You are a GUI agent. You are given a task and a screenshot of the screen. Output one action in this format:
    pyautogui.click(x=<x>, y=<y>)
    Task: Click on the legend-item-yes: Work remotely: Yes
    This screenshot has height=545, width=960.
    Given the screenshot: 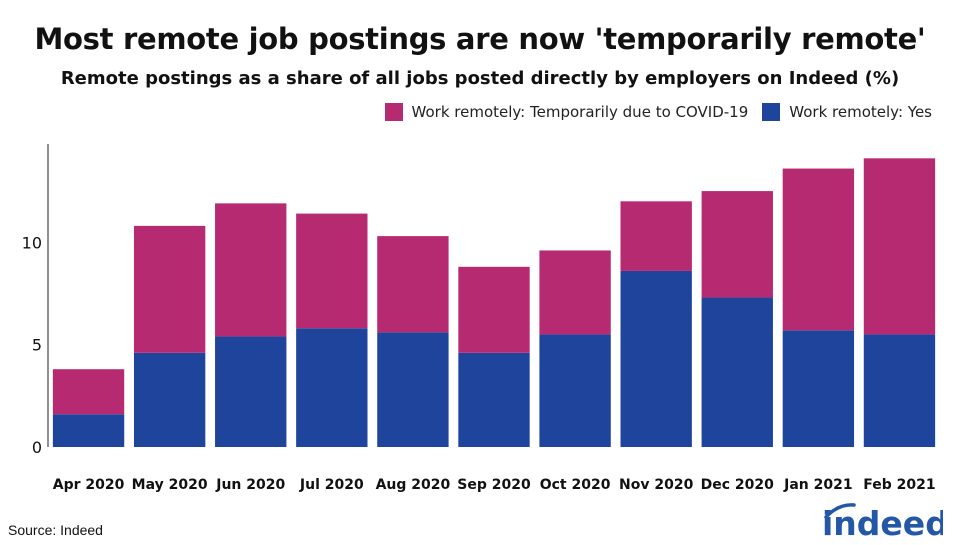 What is the action you would take?
    pyautogui.click(x=847, y=112)
    